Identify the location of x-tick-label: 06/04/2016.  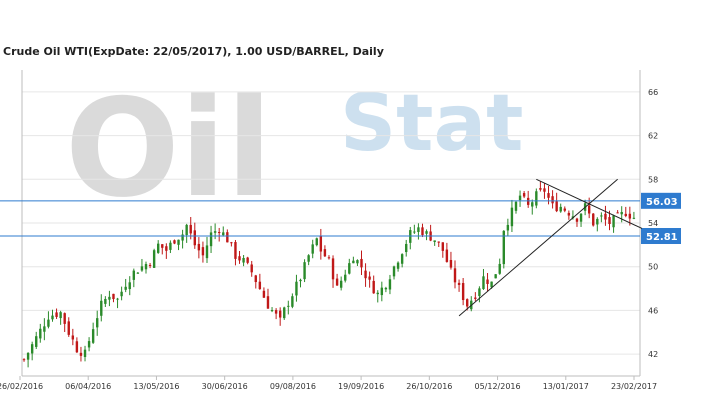
(88, 386).